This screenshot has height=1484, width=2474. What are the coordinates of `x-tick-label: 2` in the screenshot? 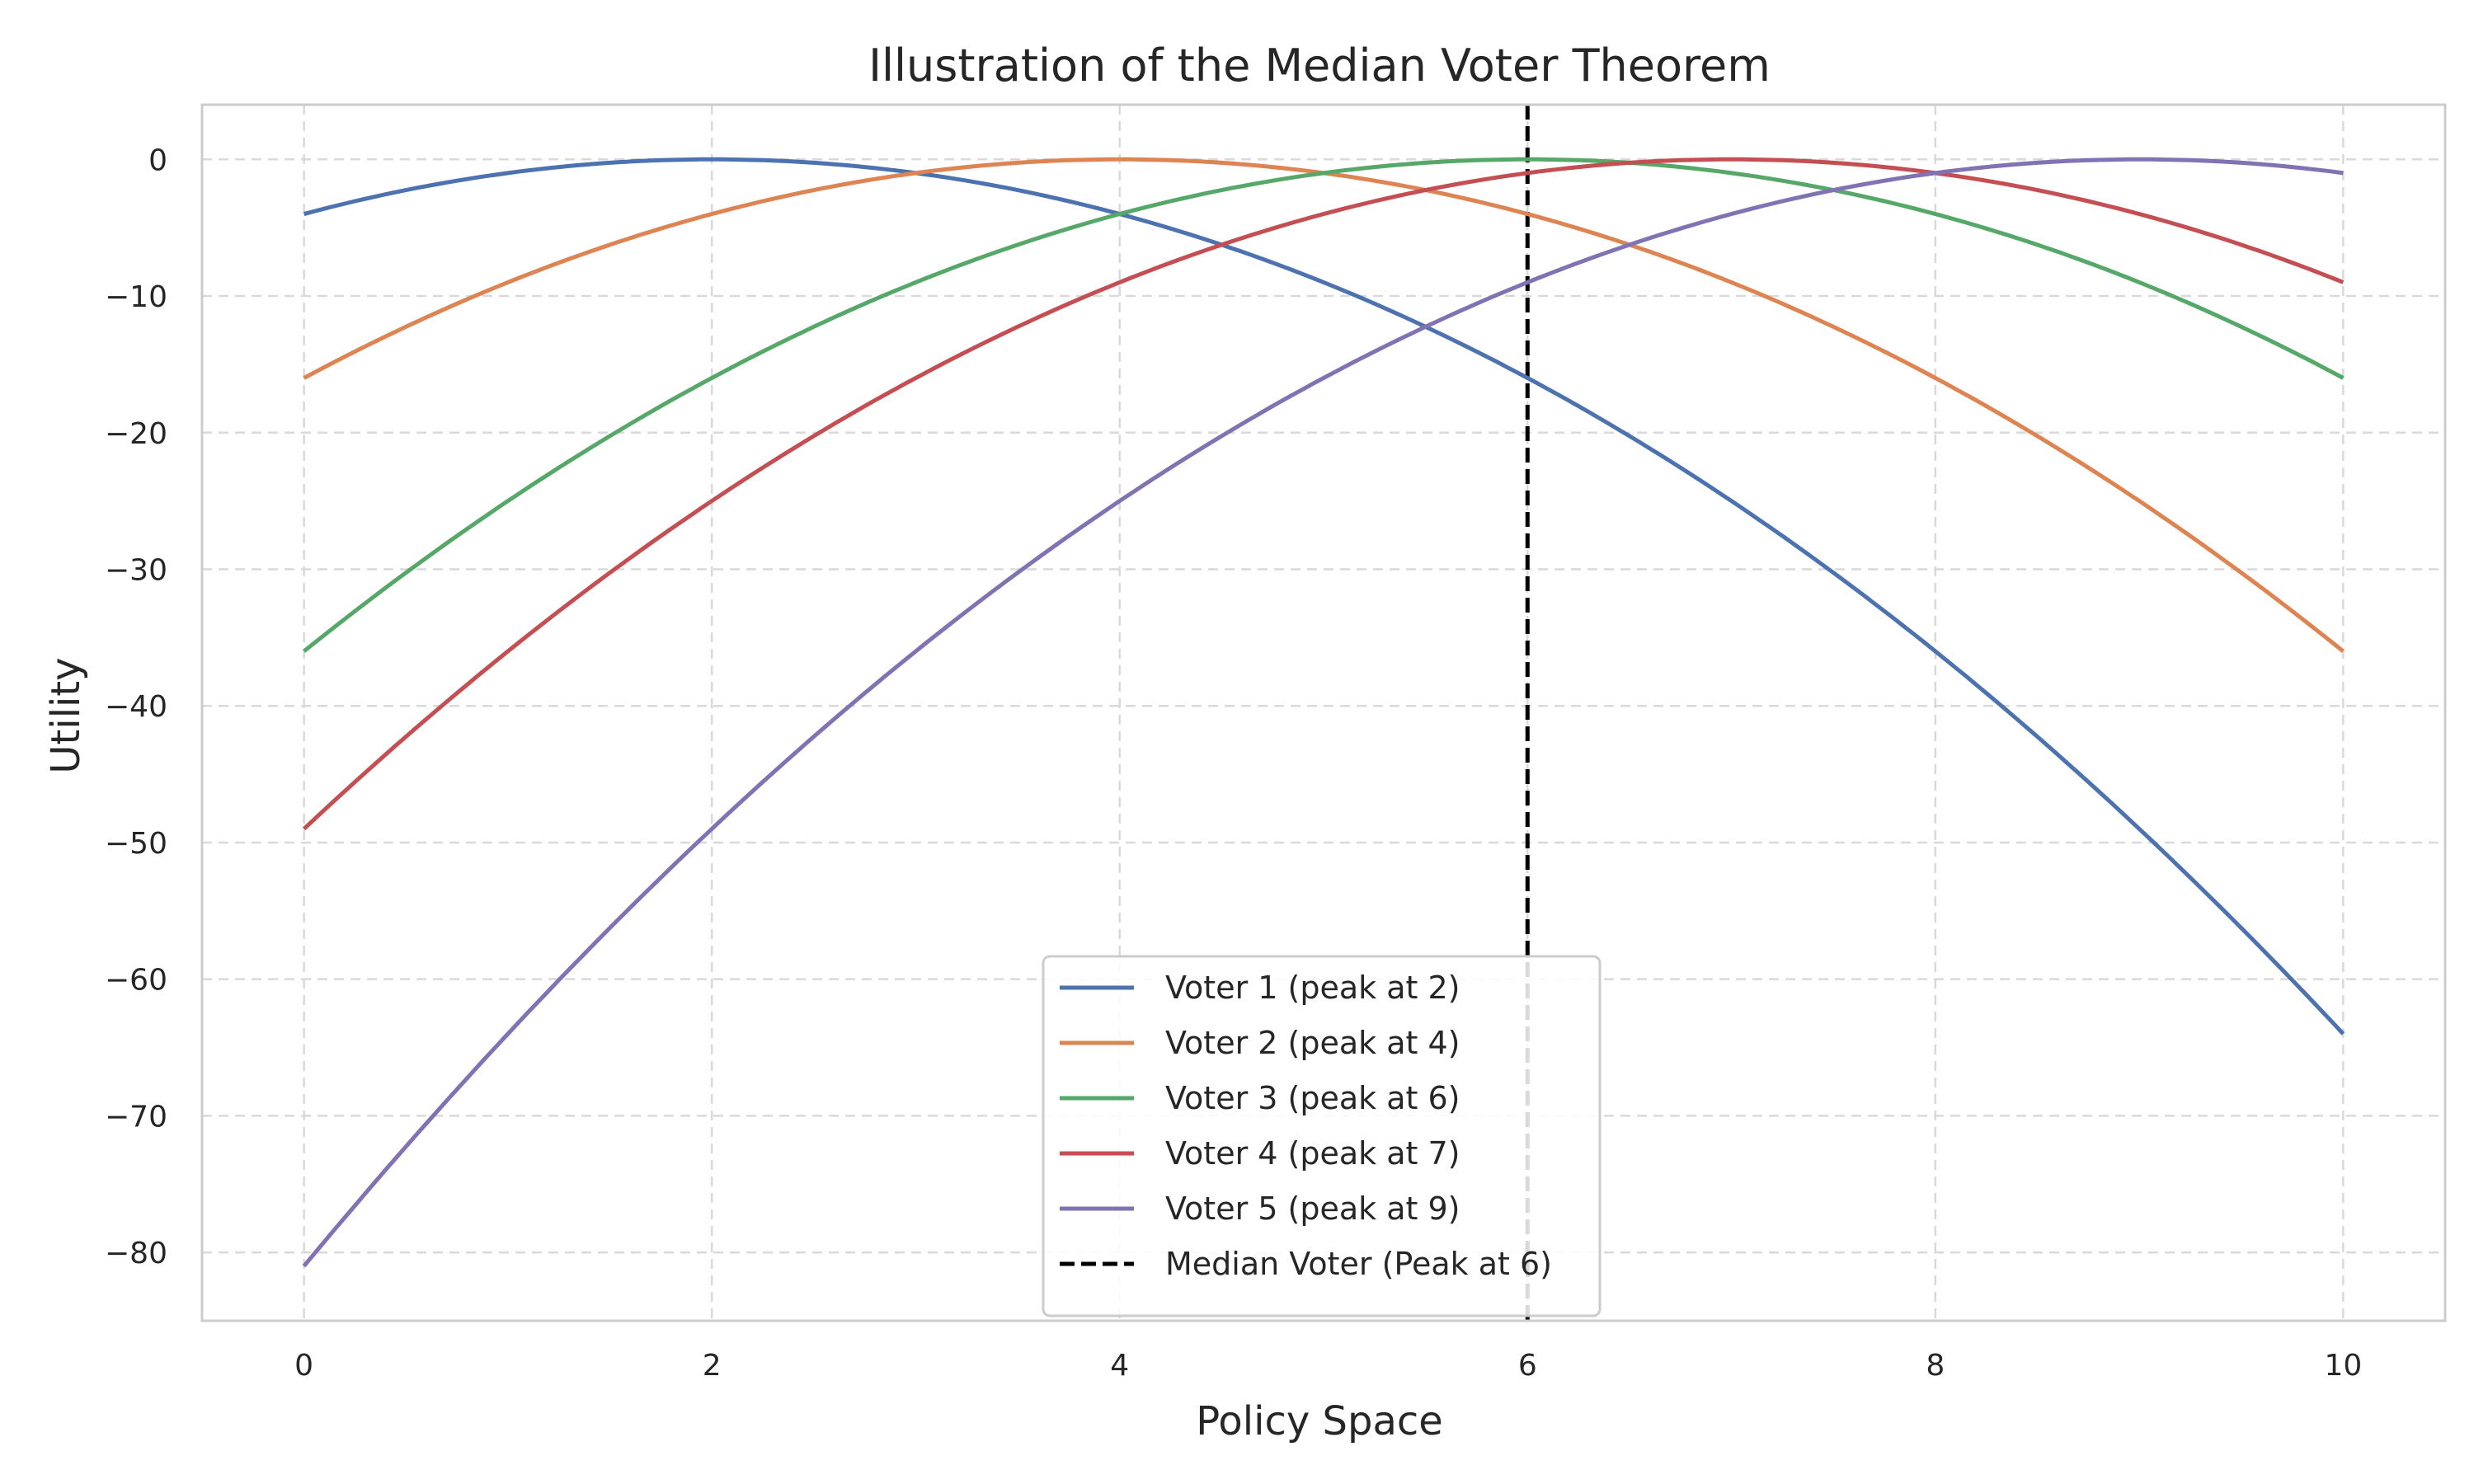 It's located at (712, 1366).